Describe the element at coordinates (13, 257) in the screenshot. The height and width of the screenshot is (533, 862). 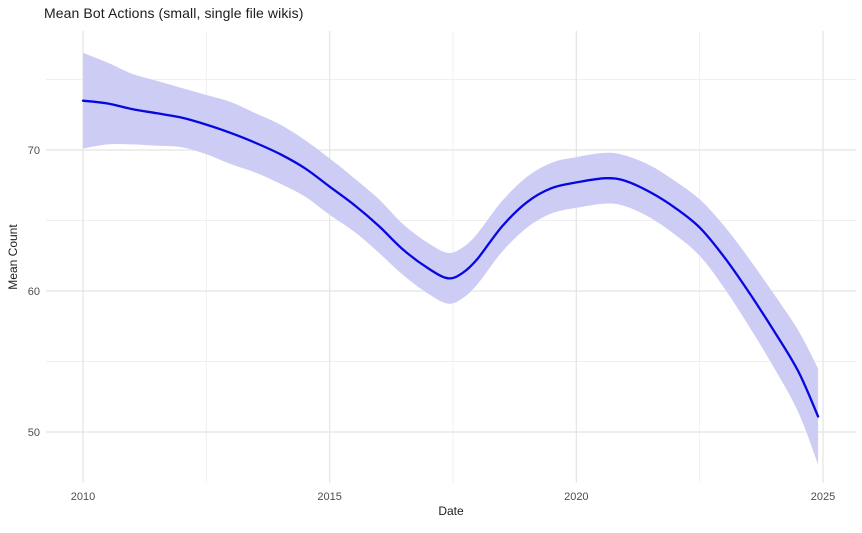
I see `y-axis-title: Mean Count` at that location.